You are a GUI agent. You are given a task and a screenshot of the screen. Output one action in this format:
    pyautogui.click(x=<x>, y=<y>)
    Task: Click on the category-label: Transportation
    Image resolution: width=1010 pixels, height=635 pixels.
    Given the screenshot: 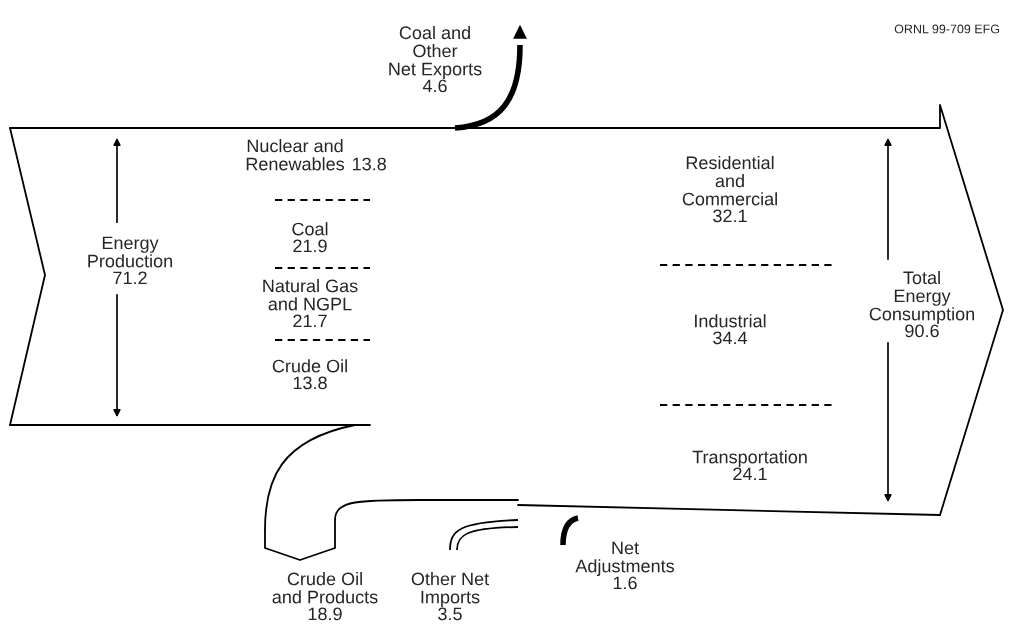 What is the action you would take?
    pyautogui.click(x=749, y=458)
    